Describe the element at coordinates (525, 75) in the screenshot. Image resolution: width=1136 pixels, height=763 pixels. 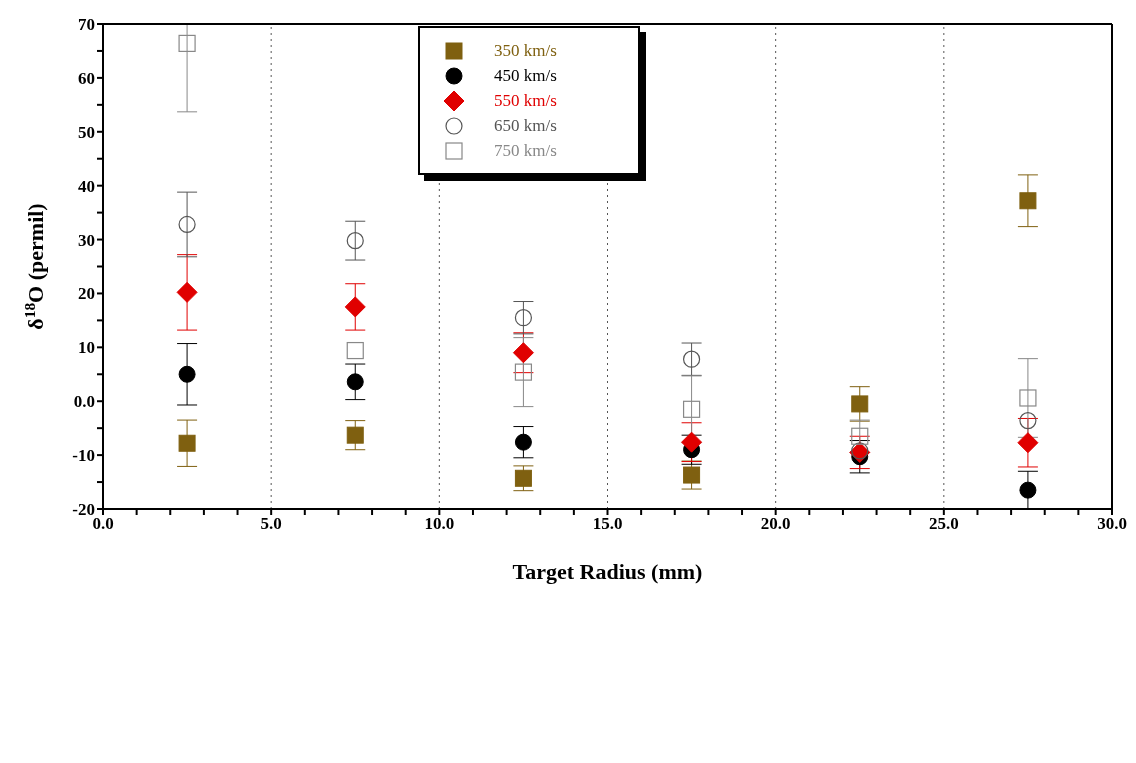
I see `legend-label: 450 km/s` at that location.